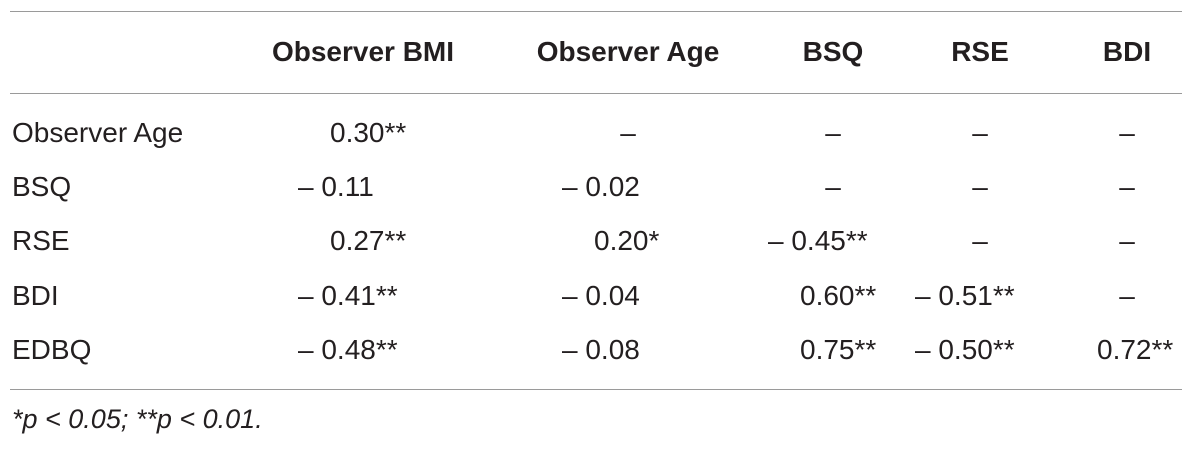 This screenshot has width=1200, height=452. Describe the element at coordinates (833, 51) in the screenshot. I see `column-header: BSQ` at that location.